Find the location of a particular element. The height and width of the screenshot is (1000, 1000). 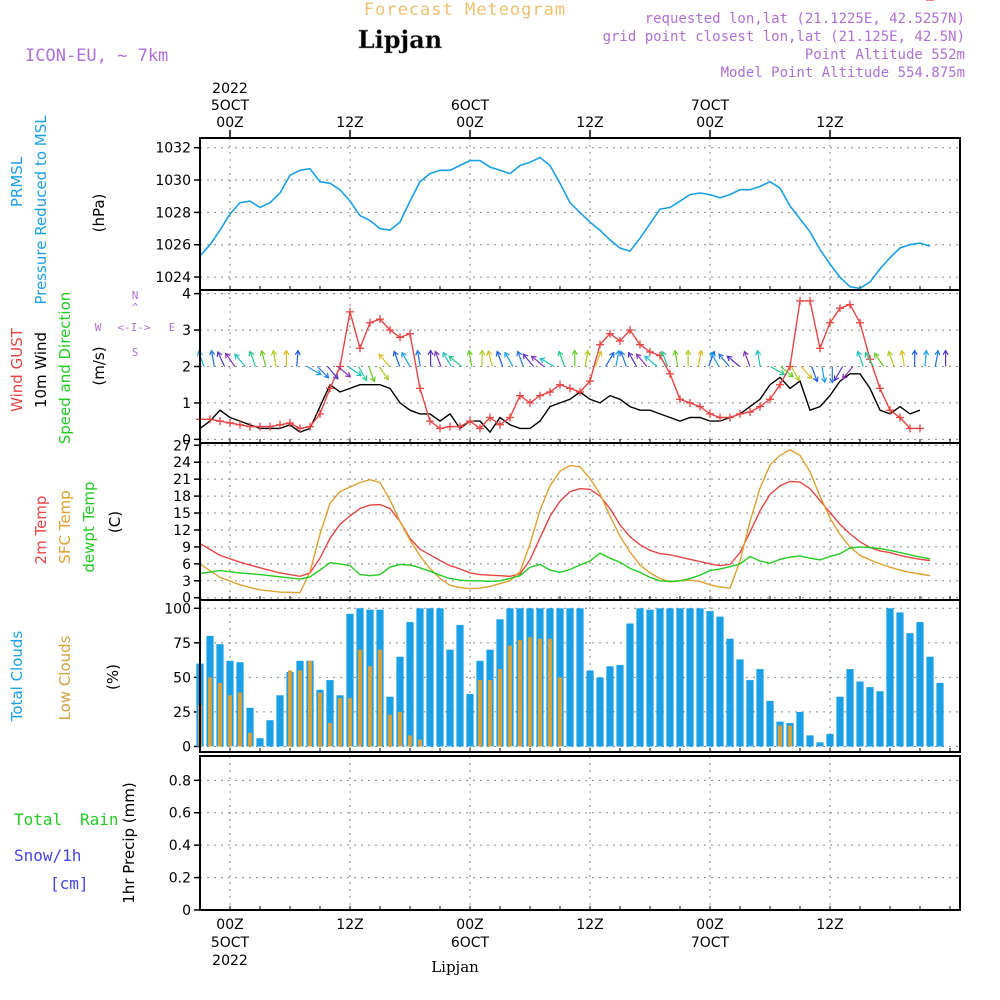

precip-ytick-label: 0.6 is located at coordinates (180, 814).